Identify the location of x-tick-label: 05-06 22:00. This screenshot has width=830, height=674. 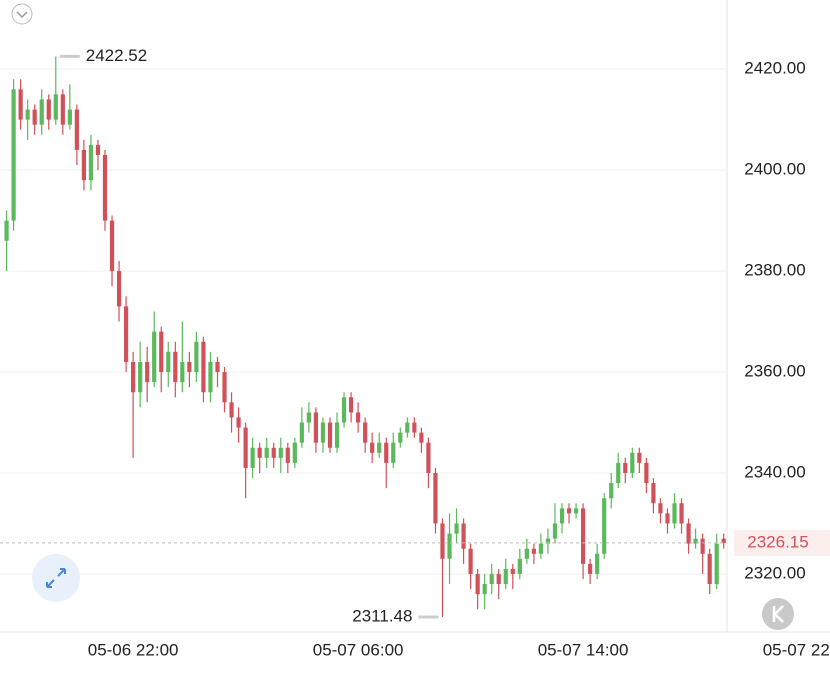
(133, 649).